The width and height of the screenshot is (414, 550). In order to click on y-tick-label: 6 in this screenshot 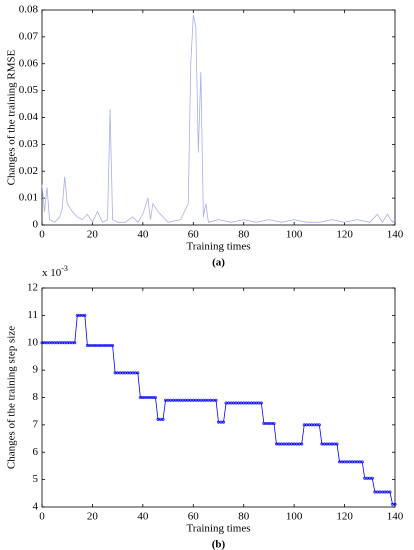, I will do `click(36, 452)`.